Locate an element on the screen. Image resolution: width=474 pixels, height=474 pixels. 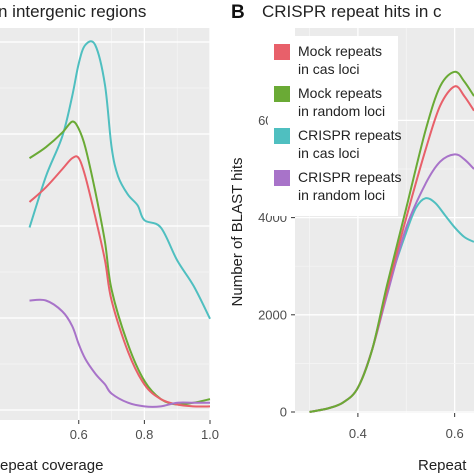
panel-b-legend-label: Mock repeats in cas loci is located at coordinates (340, 60).